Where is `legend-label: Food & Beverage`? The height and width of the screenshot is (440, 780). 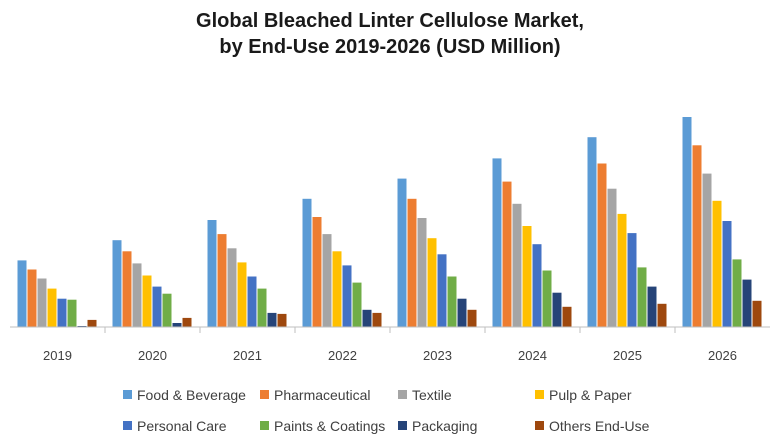 legend-label: Food & Beverage is located at coordinates (191, 395).